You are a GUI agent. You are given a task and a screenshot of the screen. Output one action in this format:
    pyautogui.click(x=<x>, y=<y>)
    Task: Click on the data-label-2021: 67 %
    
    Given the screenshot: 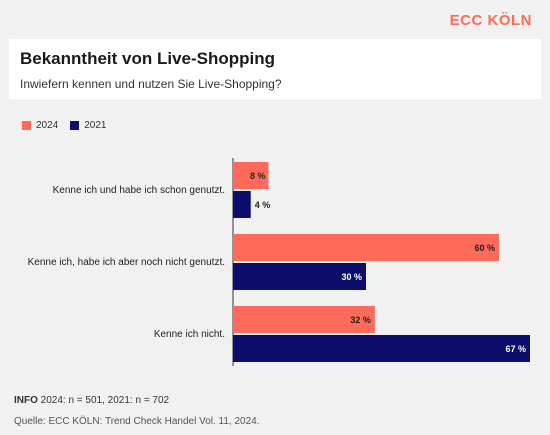 What is the action you would take?
    pyautogui.click(x=515, y=349)
    